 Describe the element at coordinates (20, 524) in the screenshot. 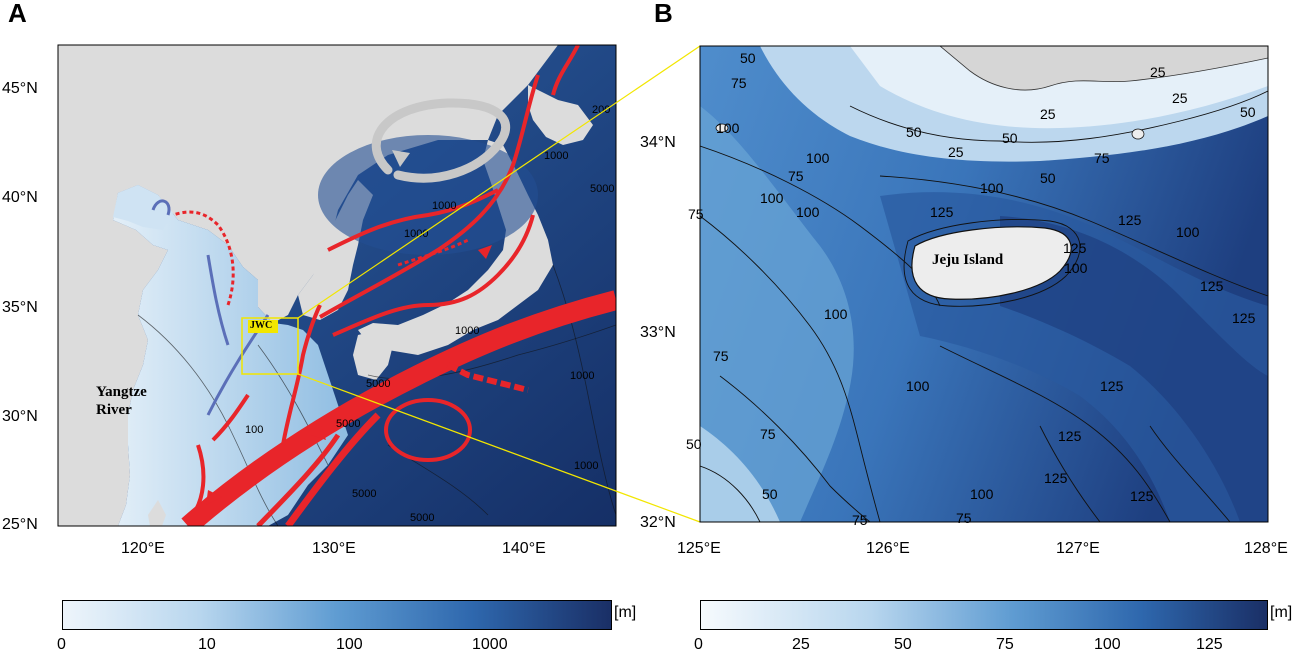

I see `a-lat-label: 25°N` at that location.